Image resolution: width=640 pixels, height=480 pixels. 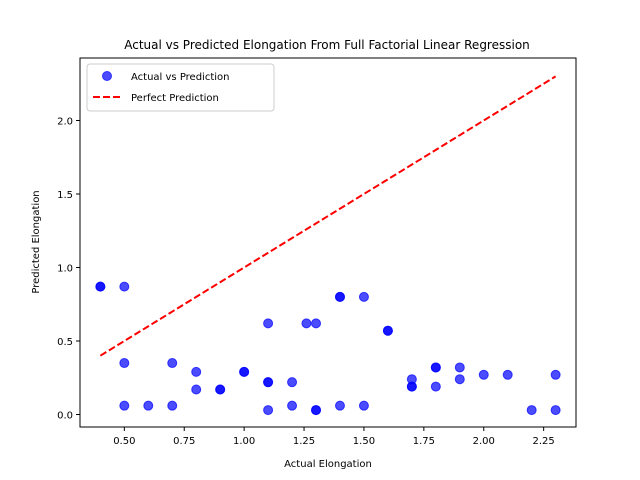 I want to click on legend-label-scatter: Actual vs Prediction, so click(x=180, y=77).